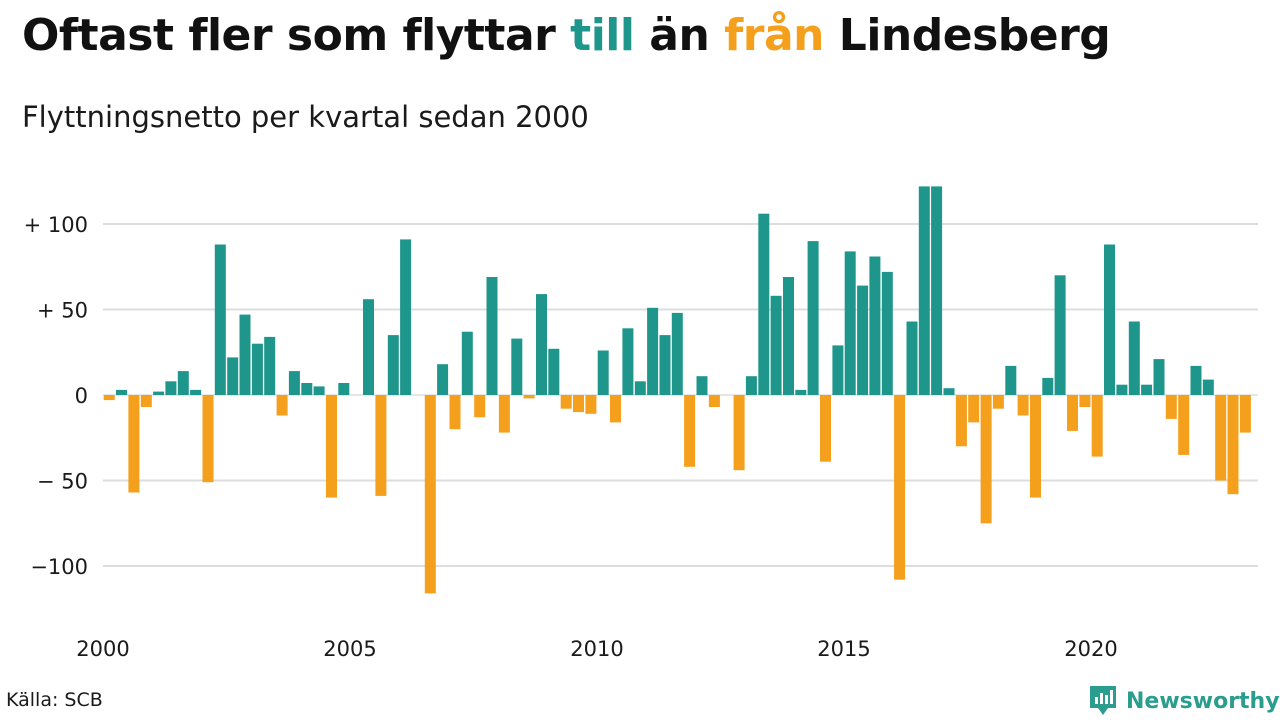 Image resolution: width=1280 pixels, height=720 pixels. Describe the element at coordinates (679, 35) in the screenshot. I see `title-part-2: än` at that location.